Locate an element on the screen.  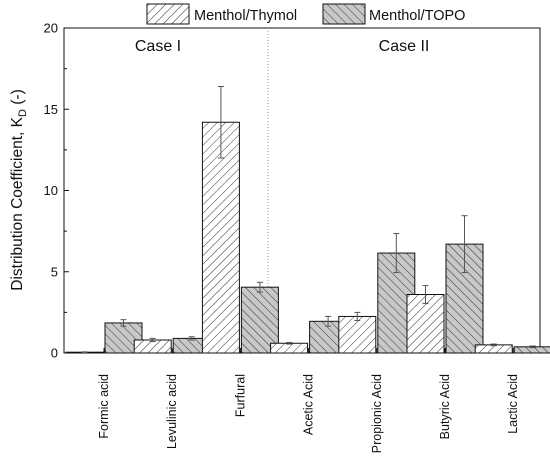
x-category-label: Lactic Acid is located at coordinates (513, 404).